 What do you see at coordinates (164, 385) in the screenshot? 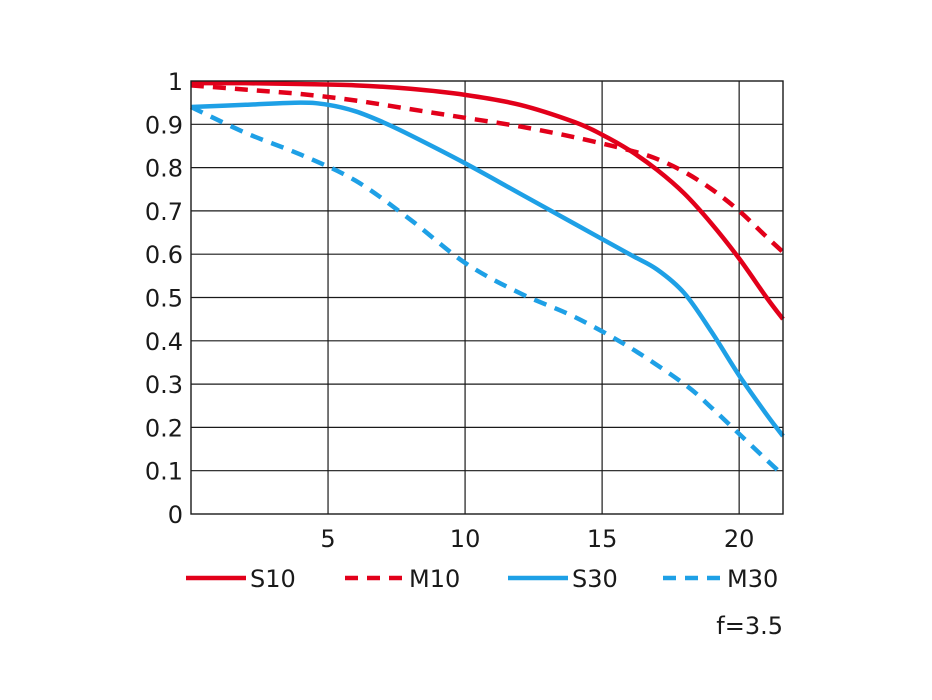
I see `y-tick-label: 0.3` at bounding box center [164, 385].